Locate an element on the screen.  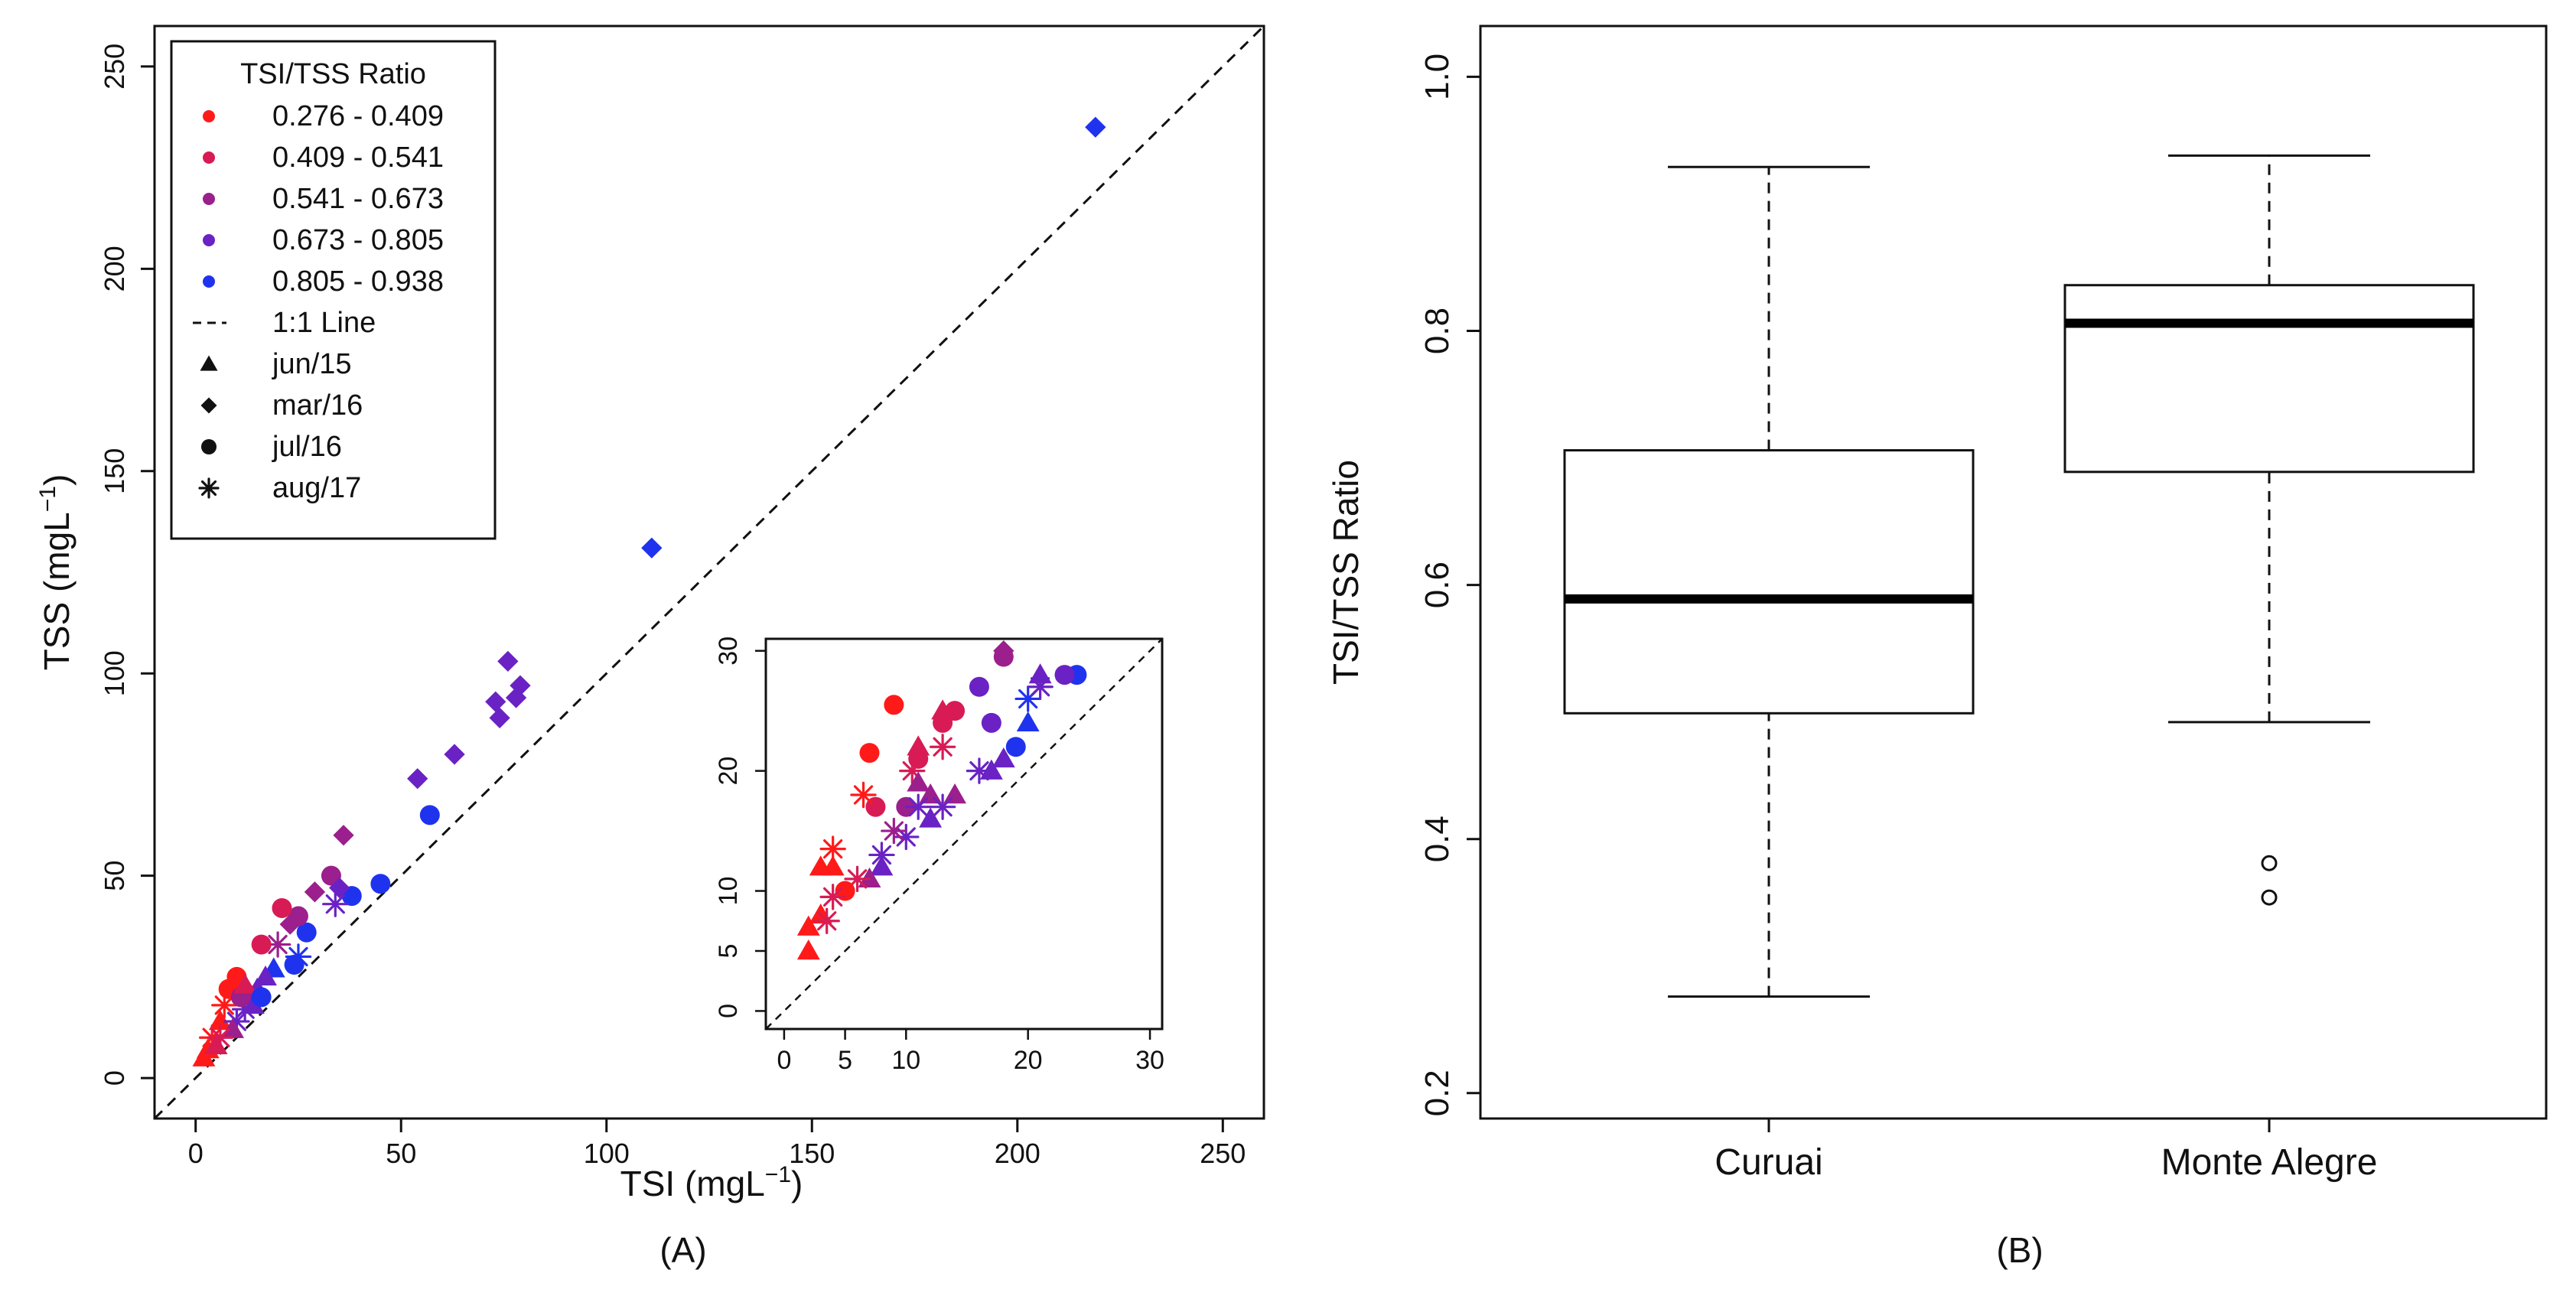
y-tick-label: 250 is located at coordinates (114, 67).